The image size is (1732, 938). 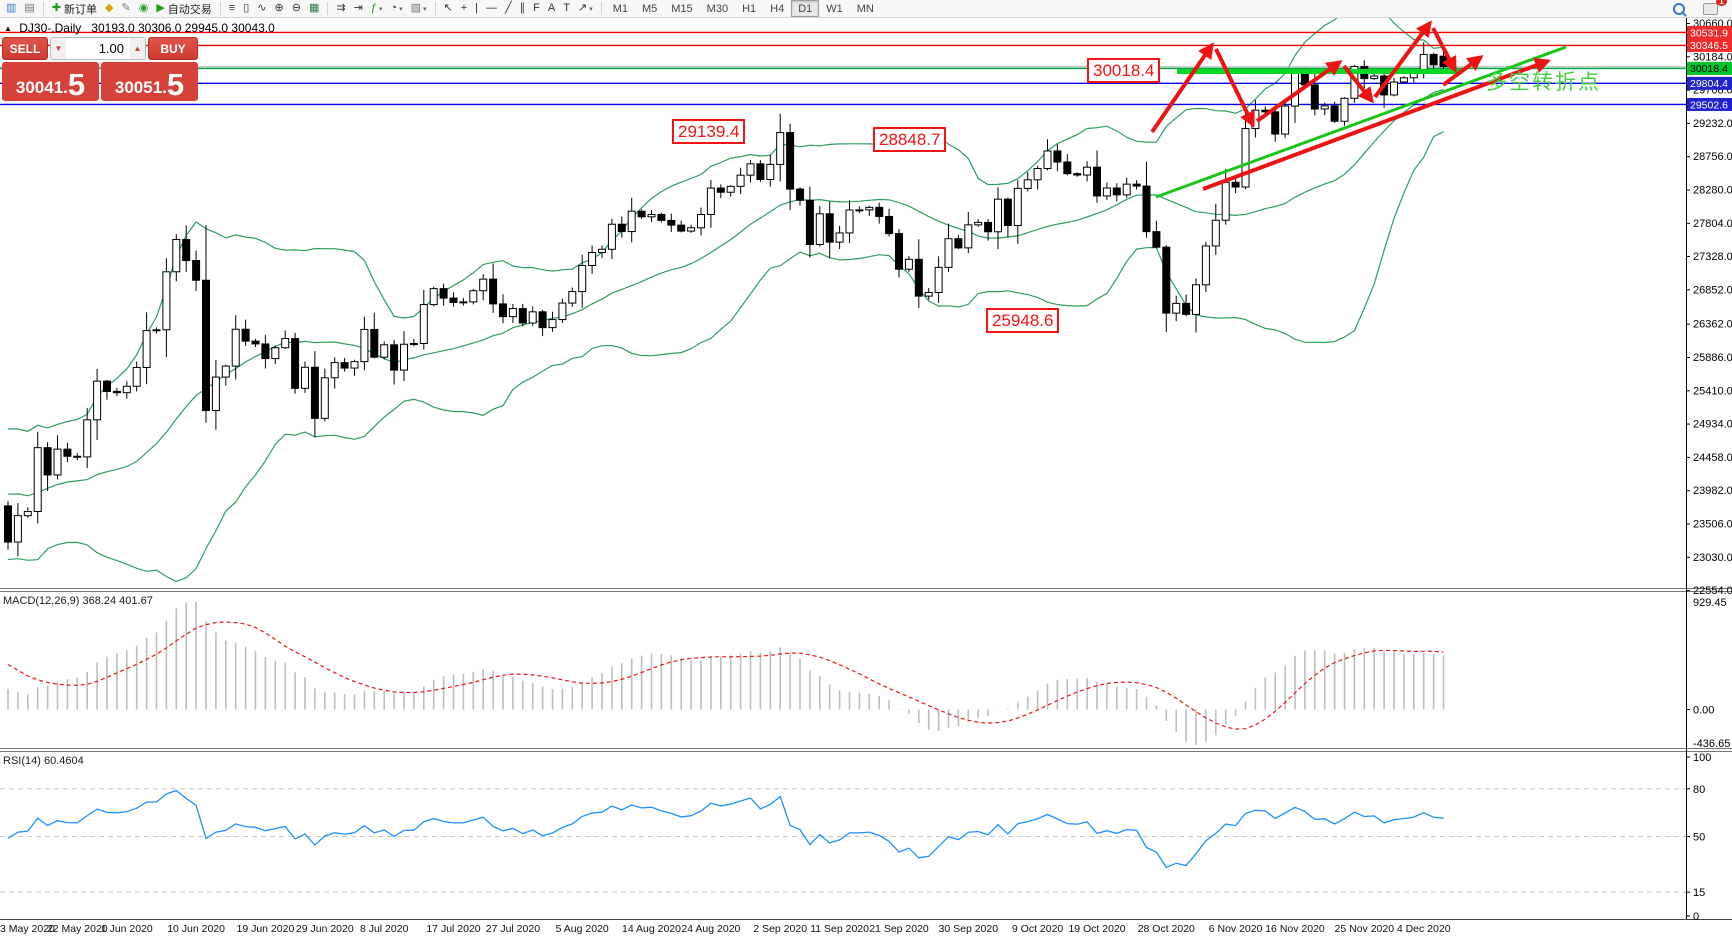 What do you see at coordinates (1124, 70) in the screenshot?
I see `price-annotation-box: 30018.4` at bounding box center [1124, 70].